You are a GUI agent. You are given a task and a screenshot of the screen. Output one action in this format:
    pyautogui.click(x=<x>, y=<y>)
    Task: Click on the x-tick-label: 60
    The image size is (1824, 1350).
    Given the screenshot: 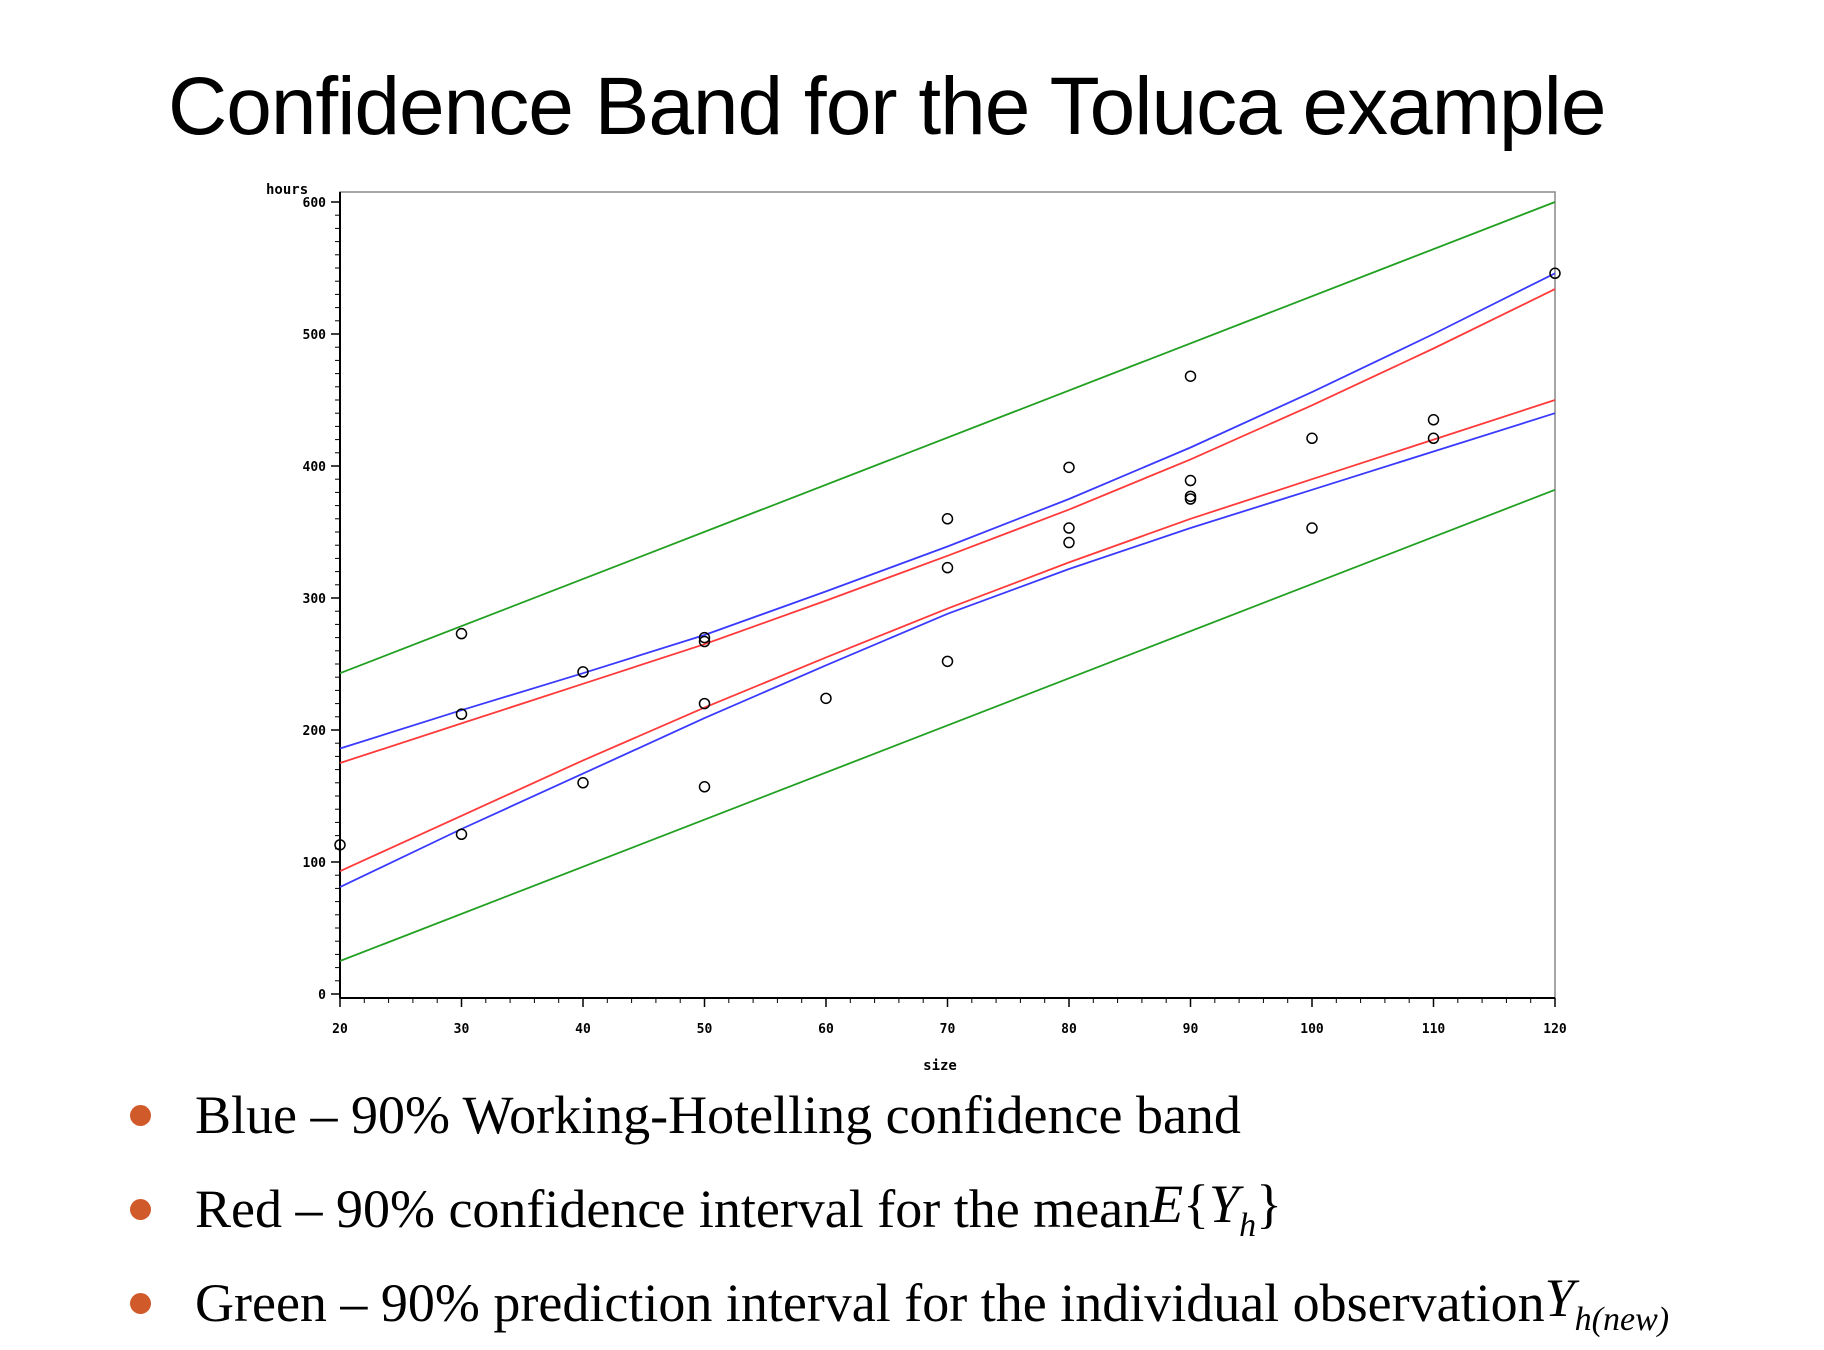 What is the action you would take?
    pyautogui.click(x=826, y=1029)
    